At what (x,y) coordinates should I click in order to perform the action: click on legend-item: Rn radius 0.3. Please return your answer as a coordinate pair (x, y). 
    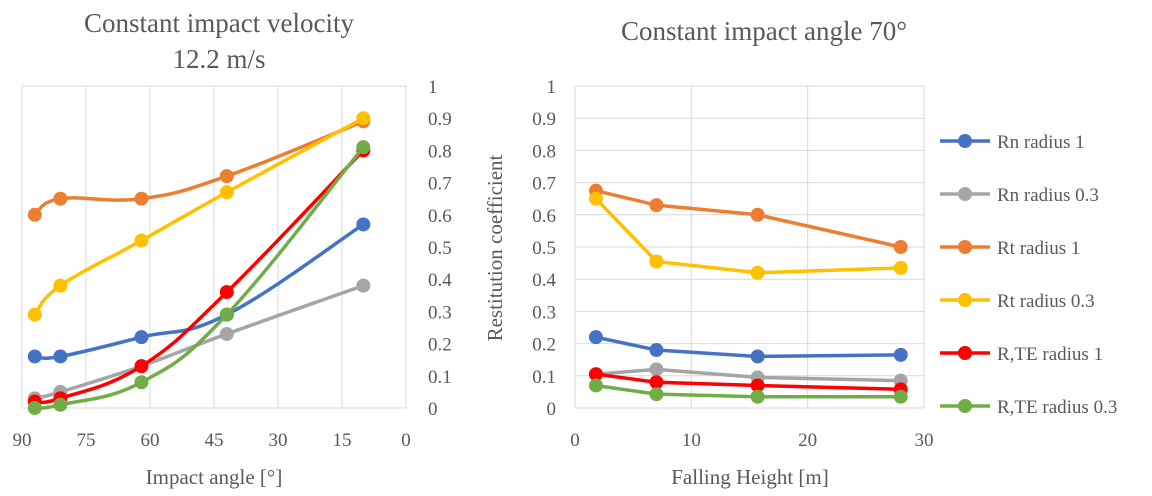
    Looking at the image, I should click on (1019, 195).